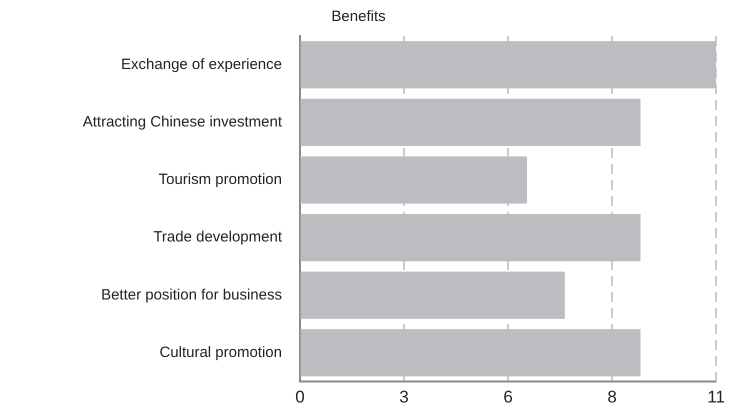 The image size is (731, 418). I want to click on x-tick-label: 8, so click(612, 396).